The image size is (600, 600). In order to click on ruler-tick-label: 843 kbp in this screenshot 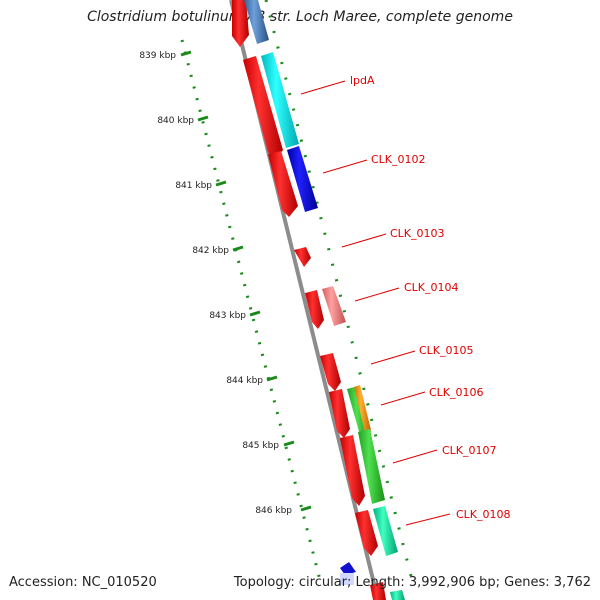, I will do `click(227, 316)`.